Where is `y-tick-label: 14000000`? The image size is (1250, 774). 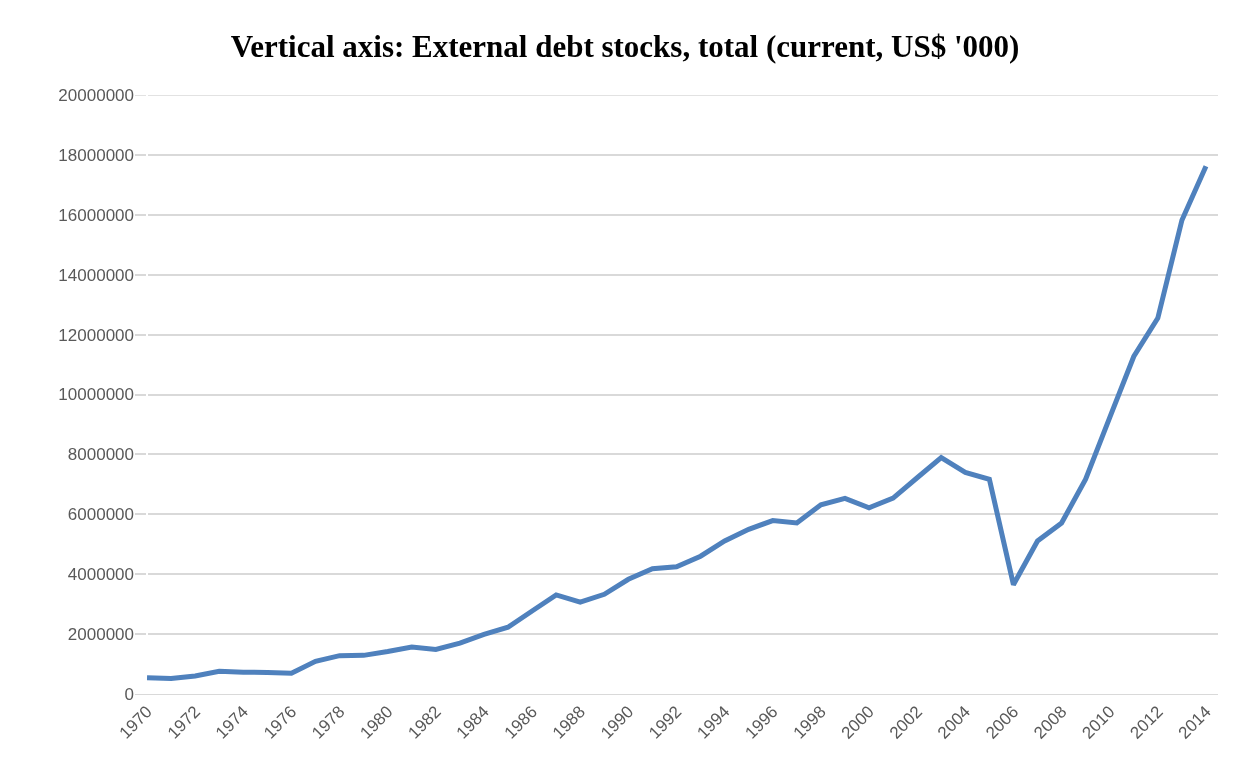 y-tick-label: 14000000 is located at coordinates (96, 275).